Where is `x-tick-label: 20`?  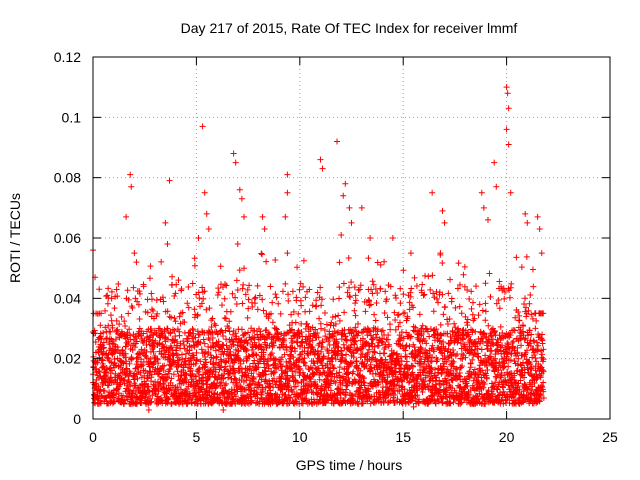
x-tick-label: 20 is located at coordinates (507, 437).